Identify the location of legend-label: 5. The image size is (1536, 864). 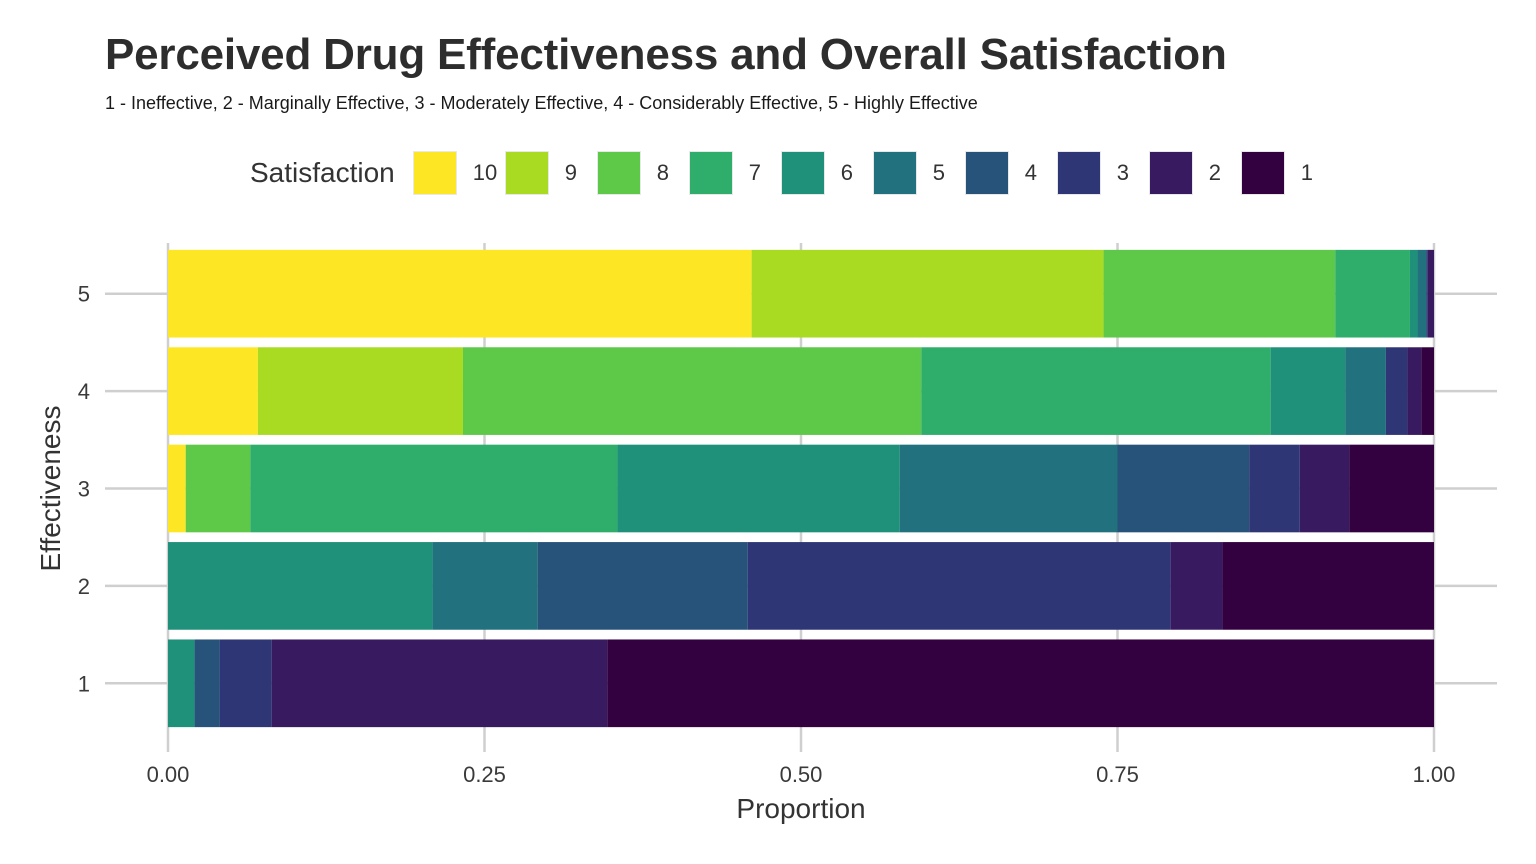
(938, 172).